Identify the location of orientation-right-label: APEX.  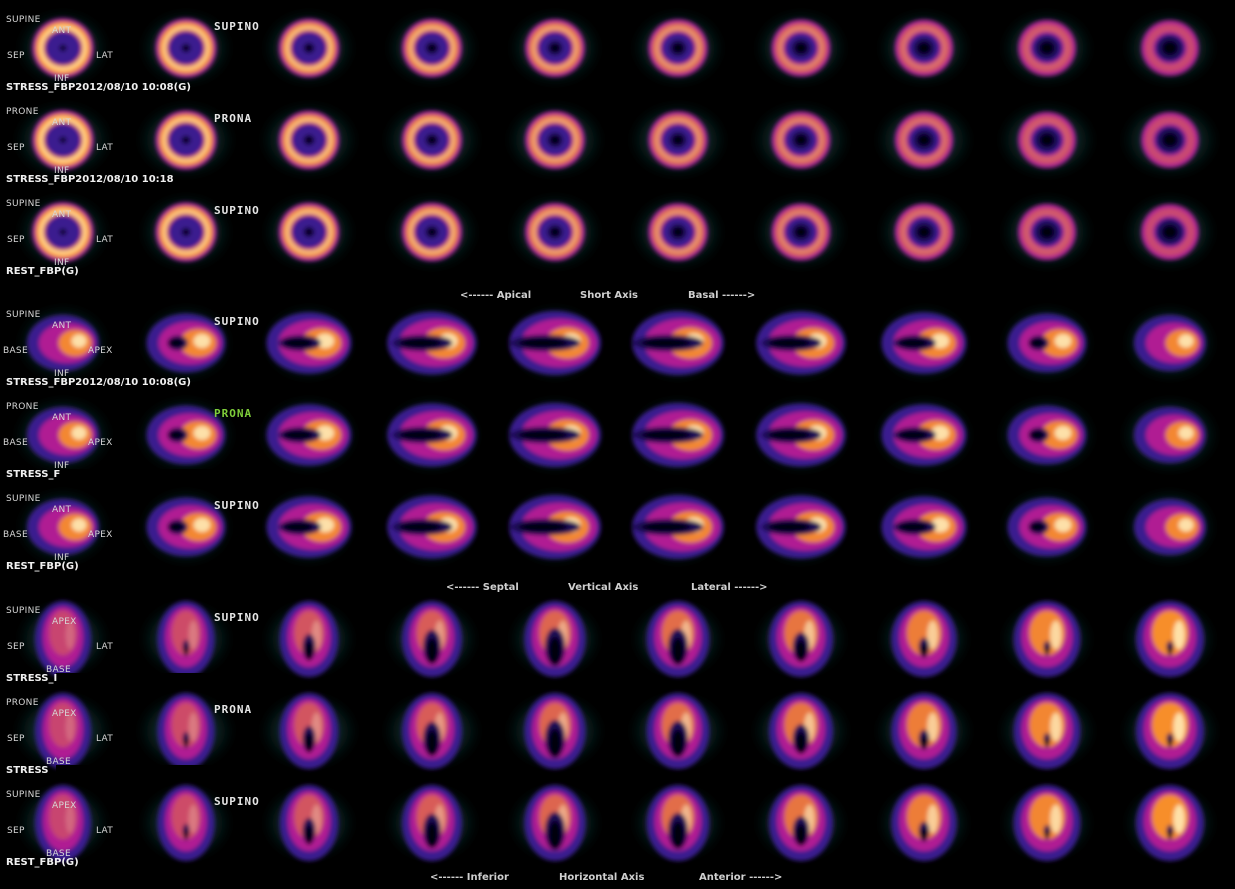
(100, 535).